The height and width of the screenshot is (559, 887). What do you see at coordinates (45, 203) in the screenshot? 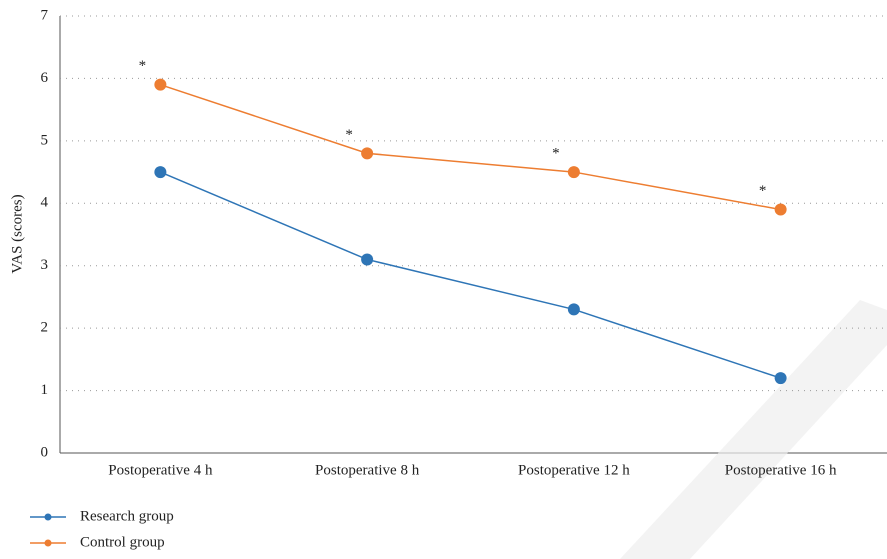
I see `y-tick-label: 4` at bounding box center [45, 203].